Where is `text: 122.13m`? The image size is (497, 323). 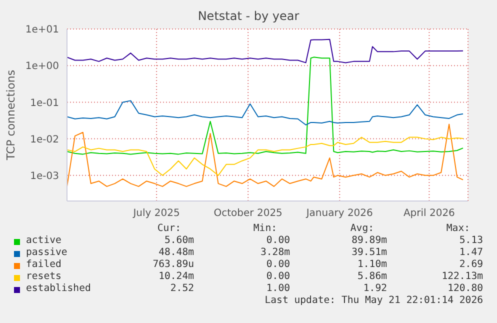 text: 122.13m is located at coordinates (461, 276).